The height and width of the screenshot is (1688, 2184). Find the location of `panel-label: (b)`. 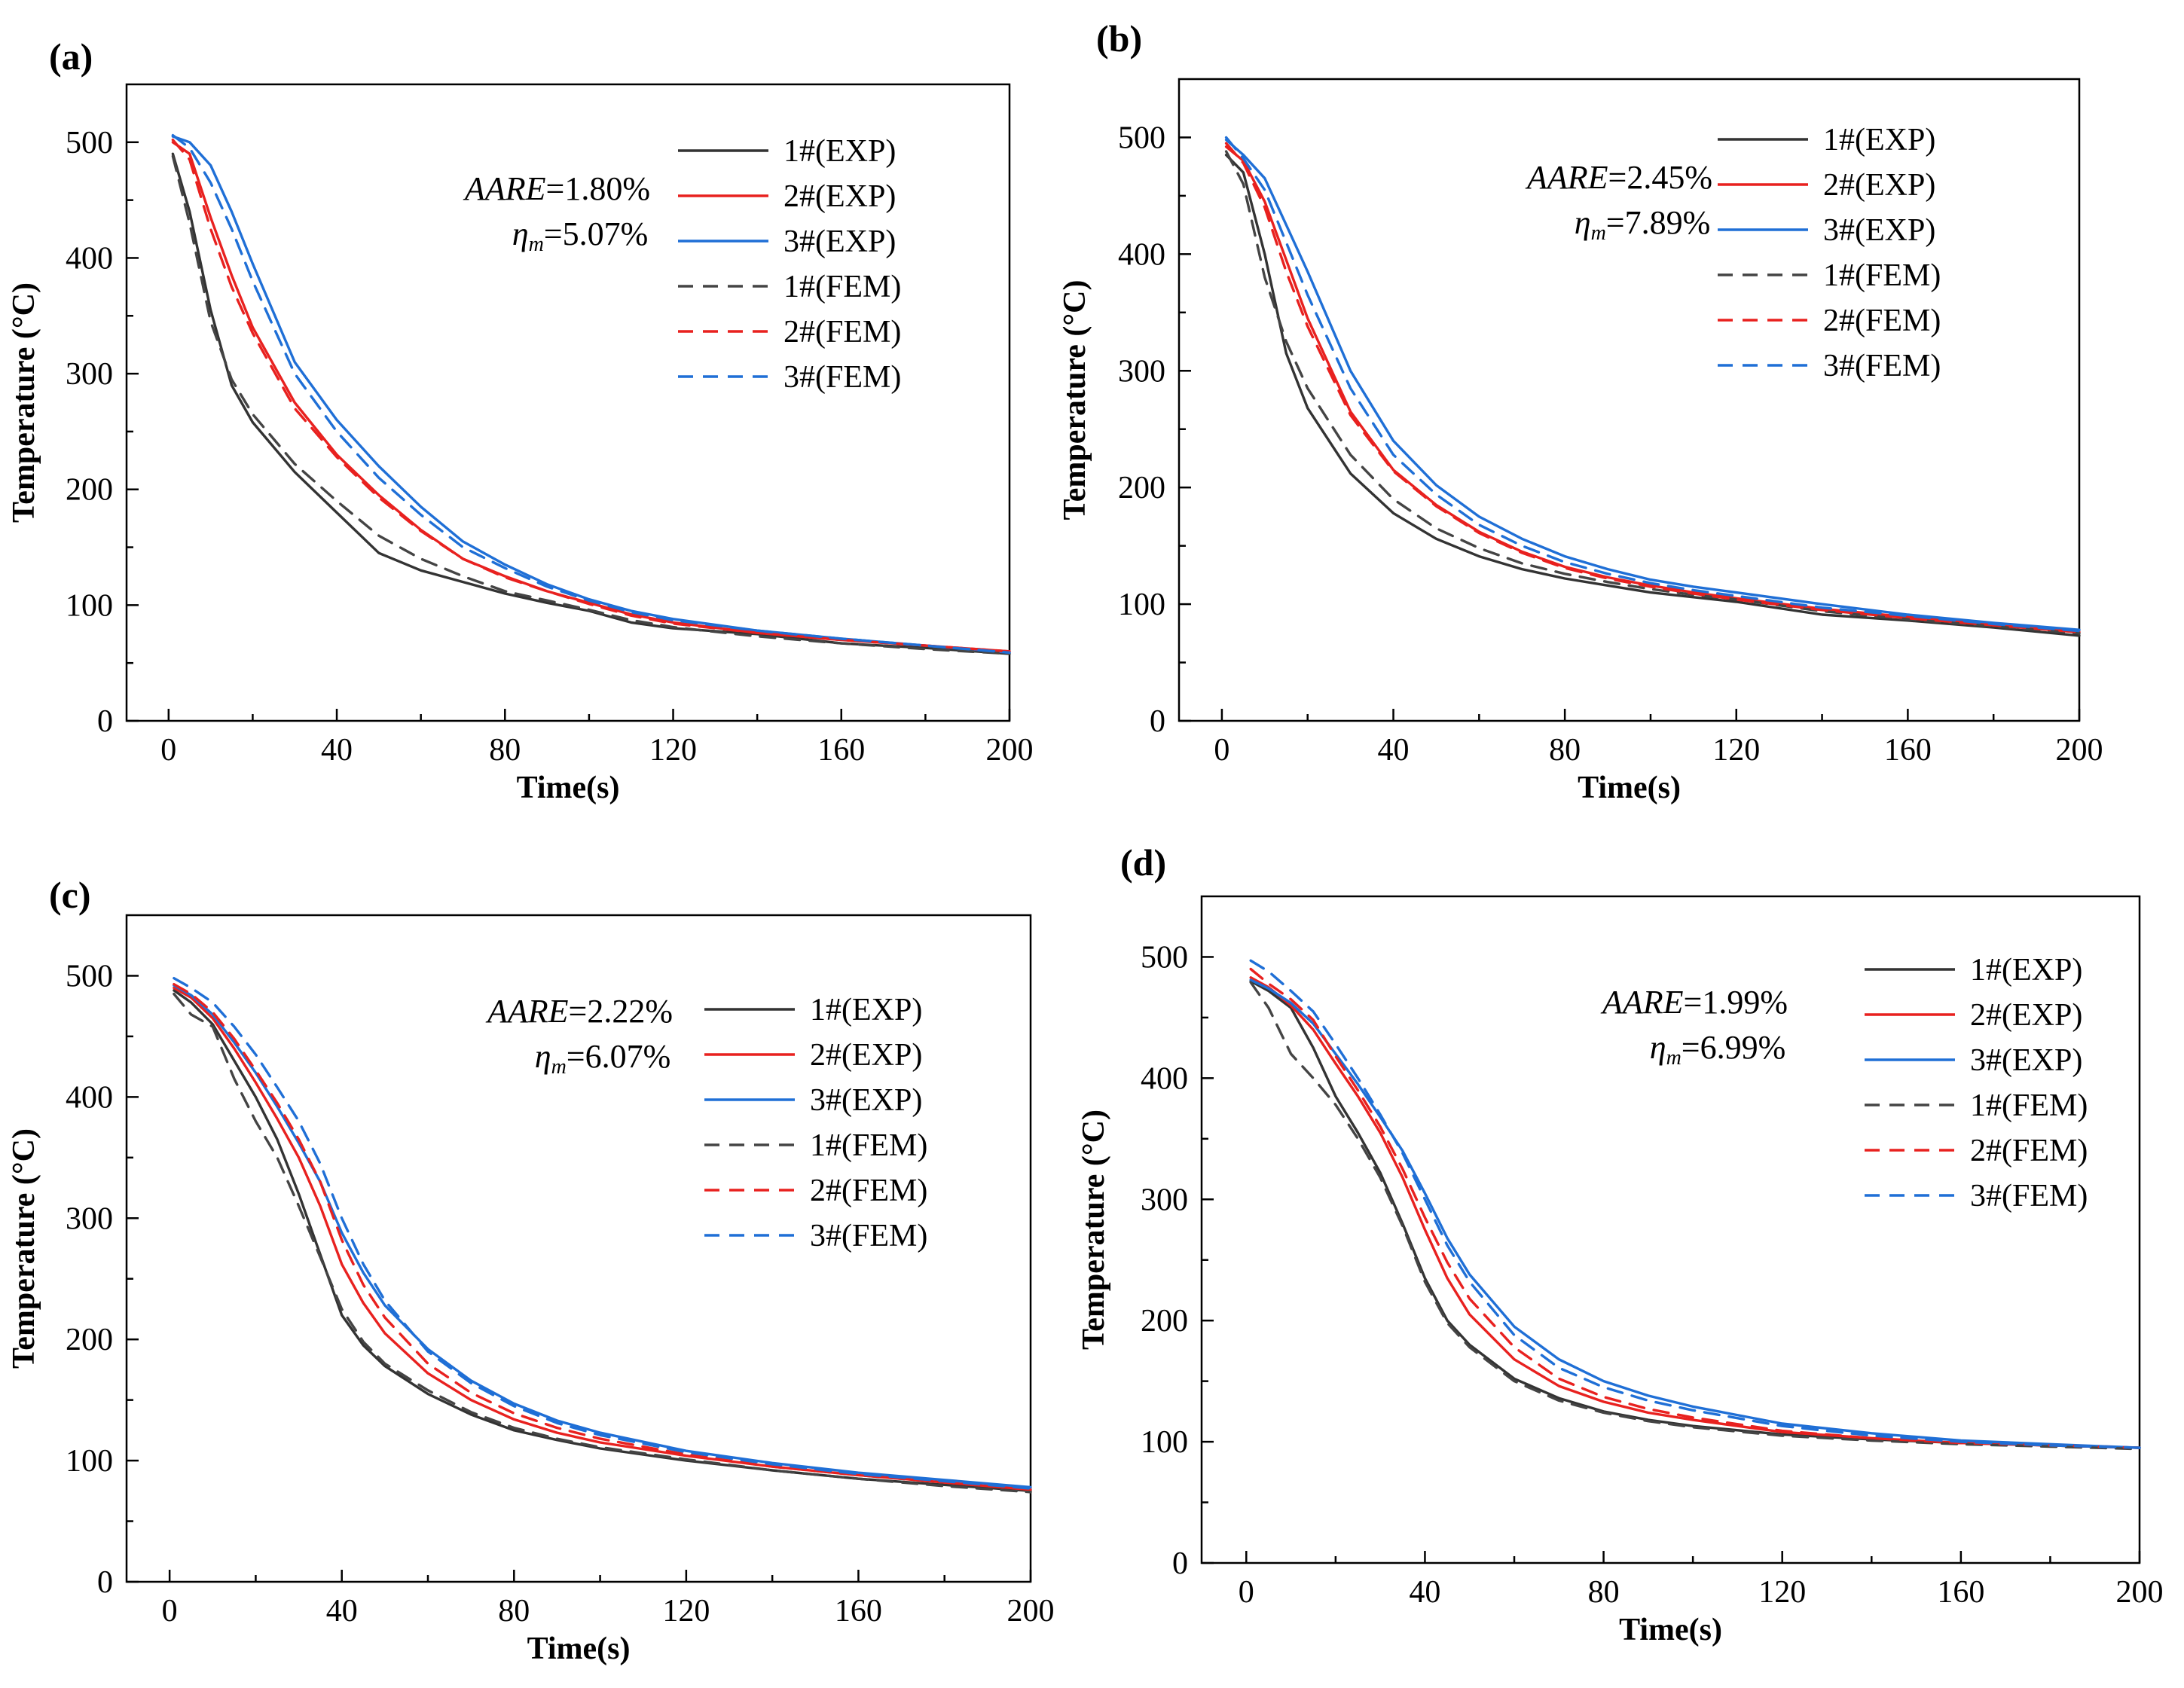

panel-label: (b) is located at coordinates (1119, 38).